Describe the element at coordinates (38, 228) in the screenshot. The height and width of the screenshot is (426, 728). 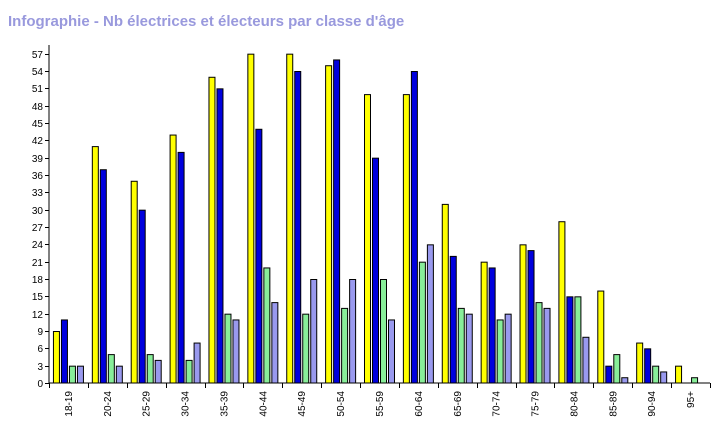
I see `y-tick-label: 27` at that location.